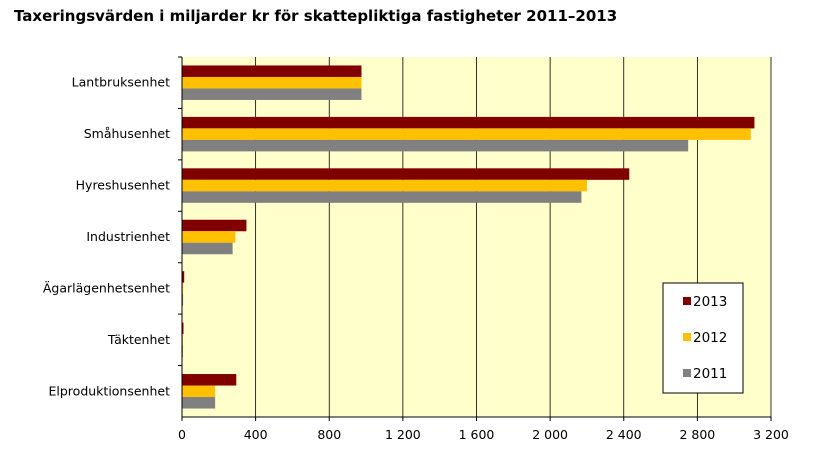  I want to click on legend-label: 2012, so click(710, 338).